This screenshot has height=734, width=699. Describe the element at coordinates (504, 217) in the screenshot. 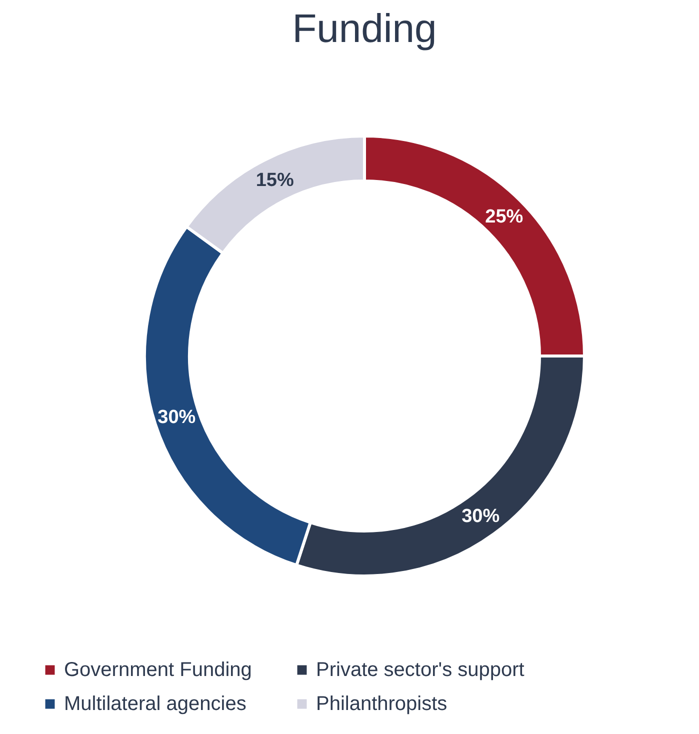

I see `data-label: 25%` at that location.